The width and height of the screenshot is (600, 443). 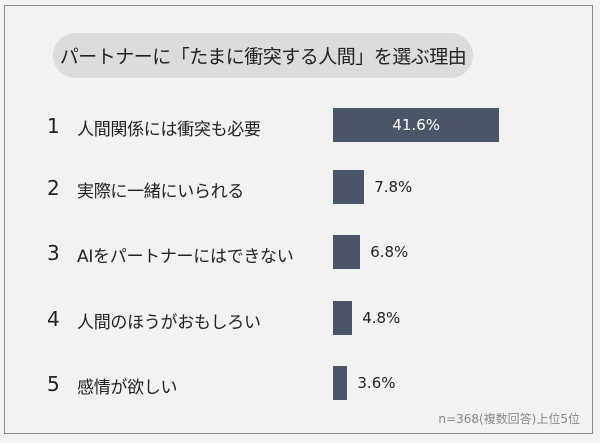 What do you see at coordinates (381, 318) in the screenshot?
I see `value-label: 4.8%` at bounding box center [381, 318].